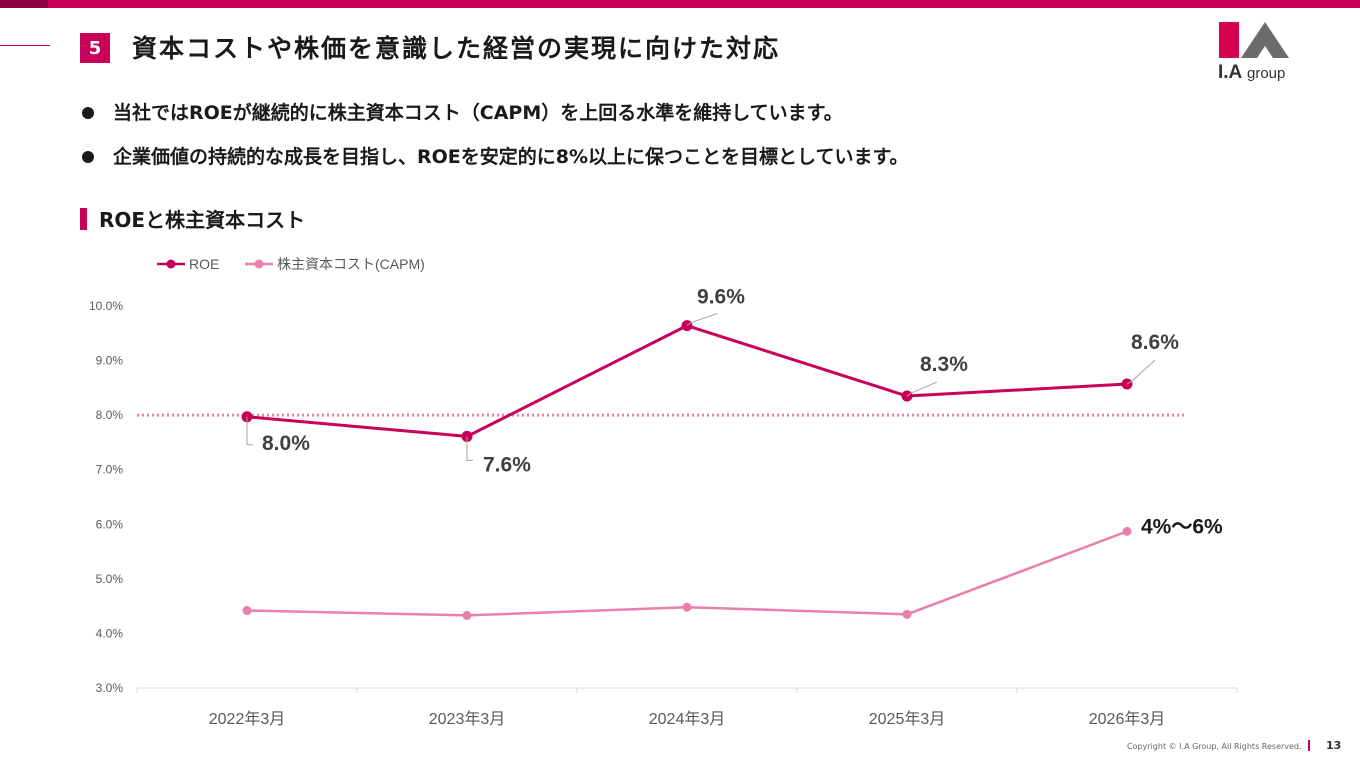 This screenshot has height=766, width=1360. Describe the element at coordinates (110, 470) in the screenshot. I see `y-tick-label: 7.0%` at that location.